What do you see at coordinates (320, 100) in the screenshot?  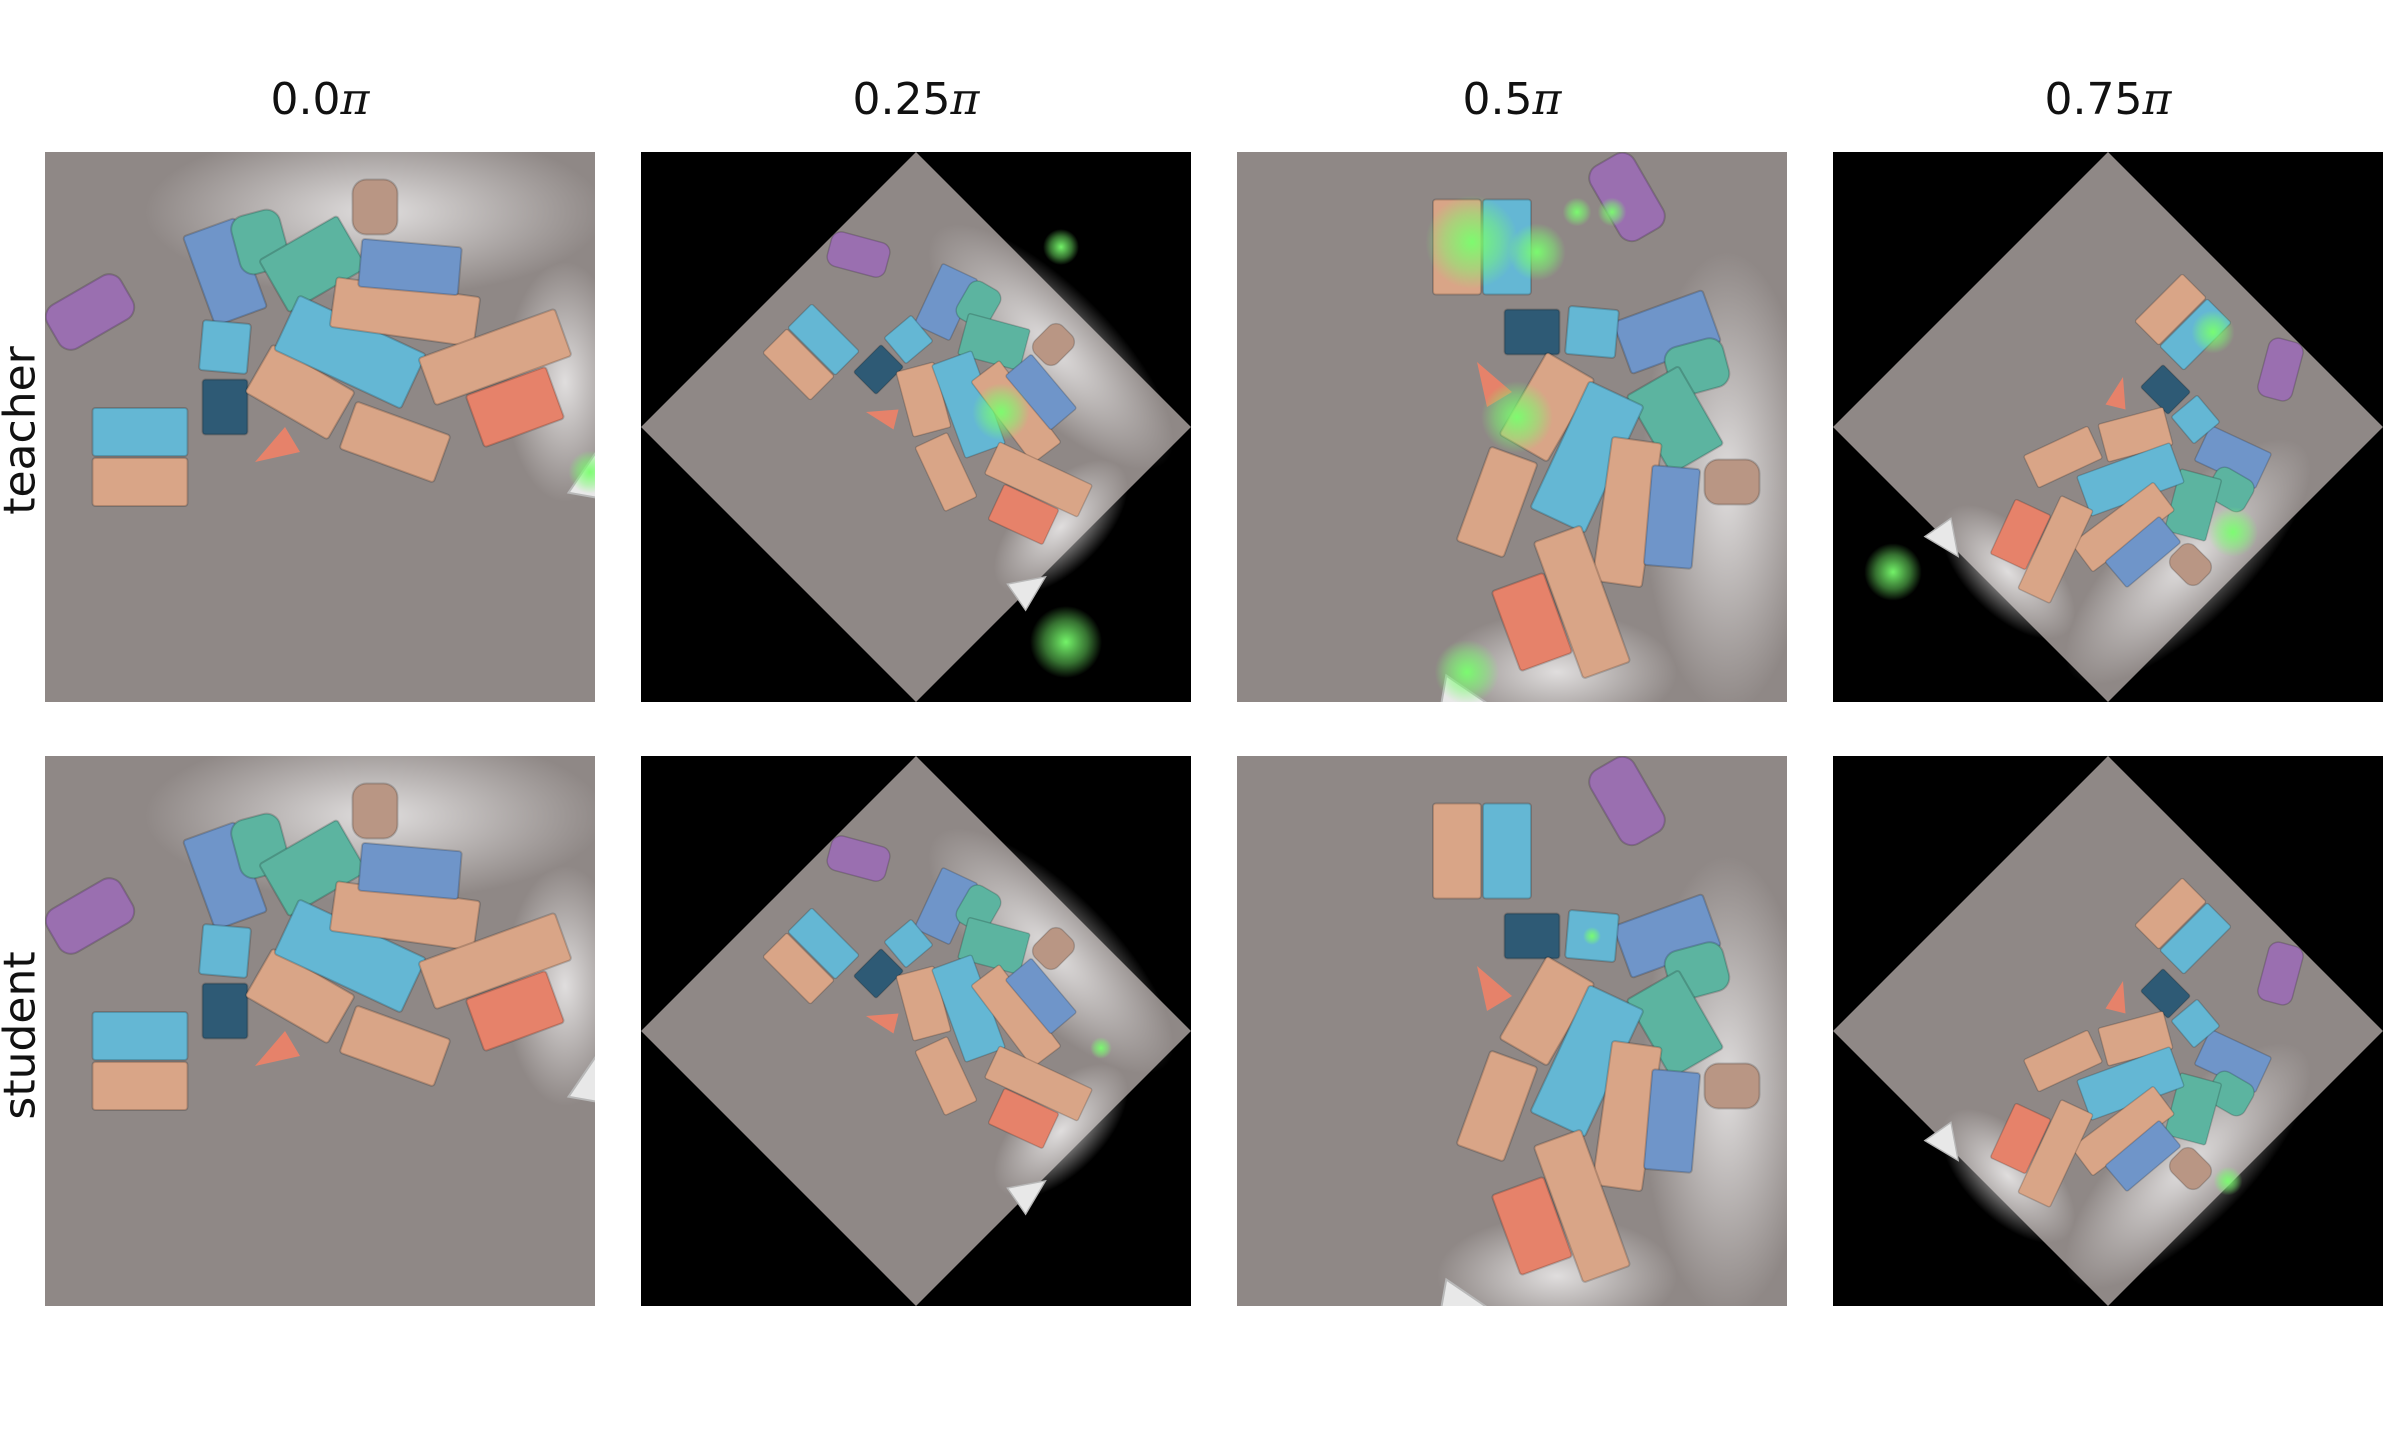 I see `column-title-0: 0.0π` at bounding box center [320, 100].